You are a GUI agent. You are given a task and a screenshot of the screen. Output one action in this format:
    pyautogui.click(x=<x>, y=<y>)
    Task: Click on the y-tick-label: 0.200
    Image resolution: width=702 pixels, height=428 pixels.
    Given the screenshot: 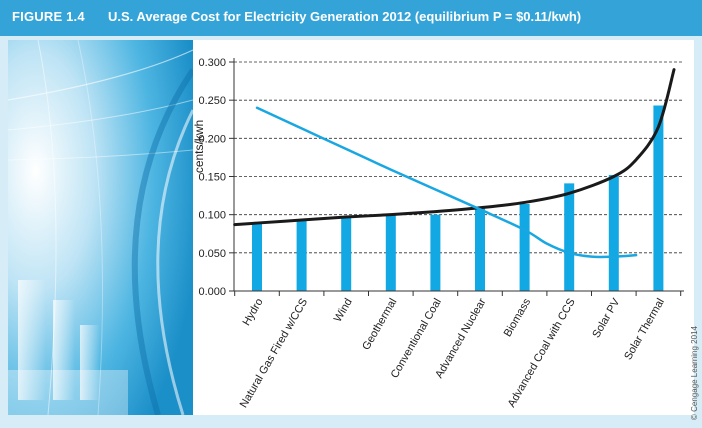 What is the action you would take?
    pyautogui.click(x=212, y=139)
    